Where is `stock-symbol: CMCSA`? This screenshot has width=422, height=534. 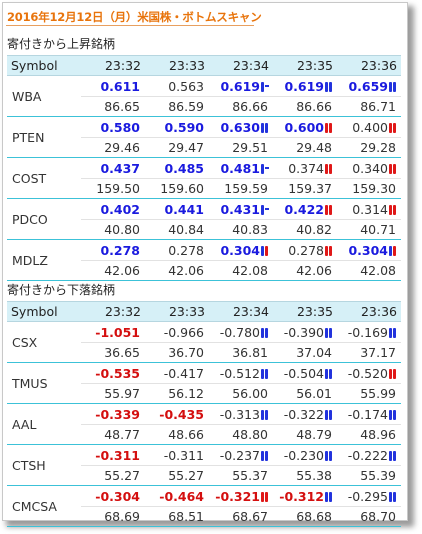 stock-symbol: CMCSA is located at coordinates (44, 506).